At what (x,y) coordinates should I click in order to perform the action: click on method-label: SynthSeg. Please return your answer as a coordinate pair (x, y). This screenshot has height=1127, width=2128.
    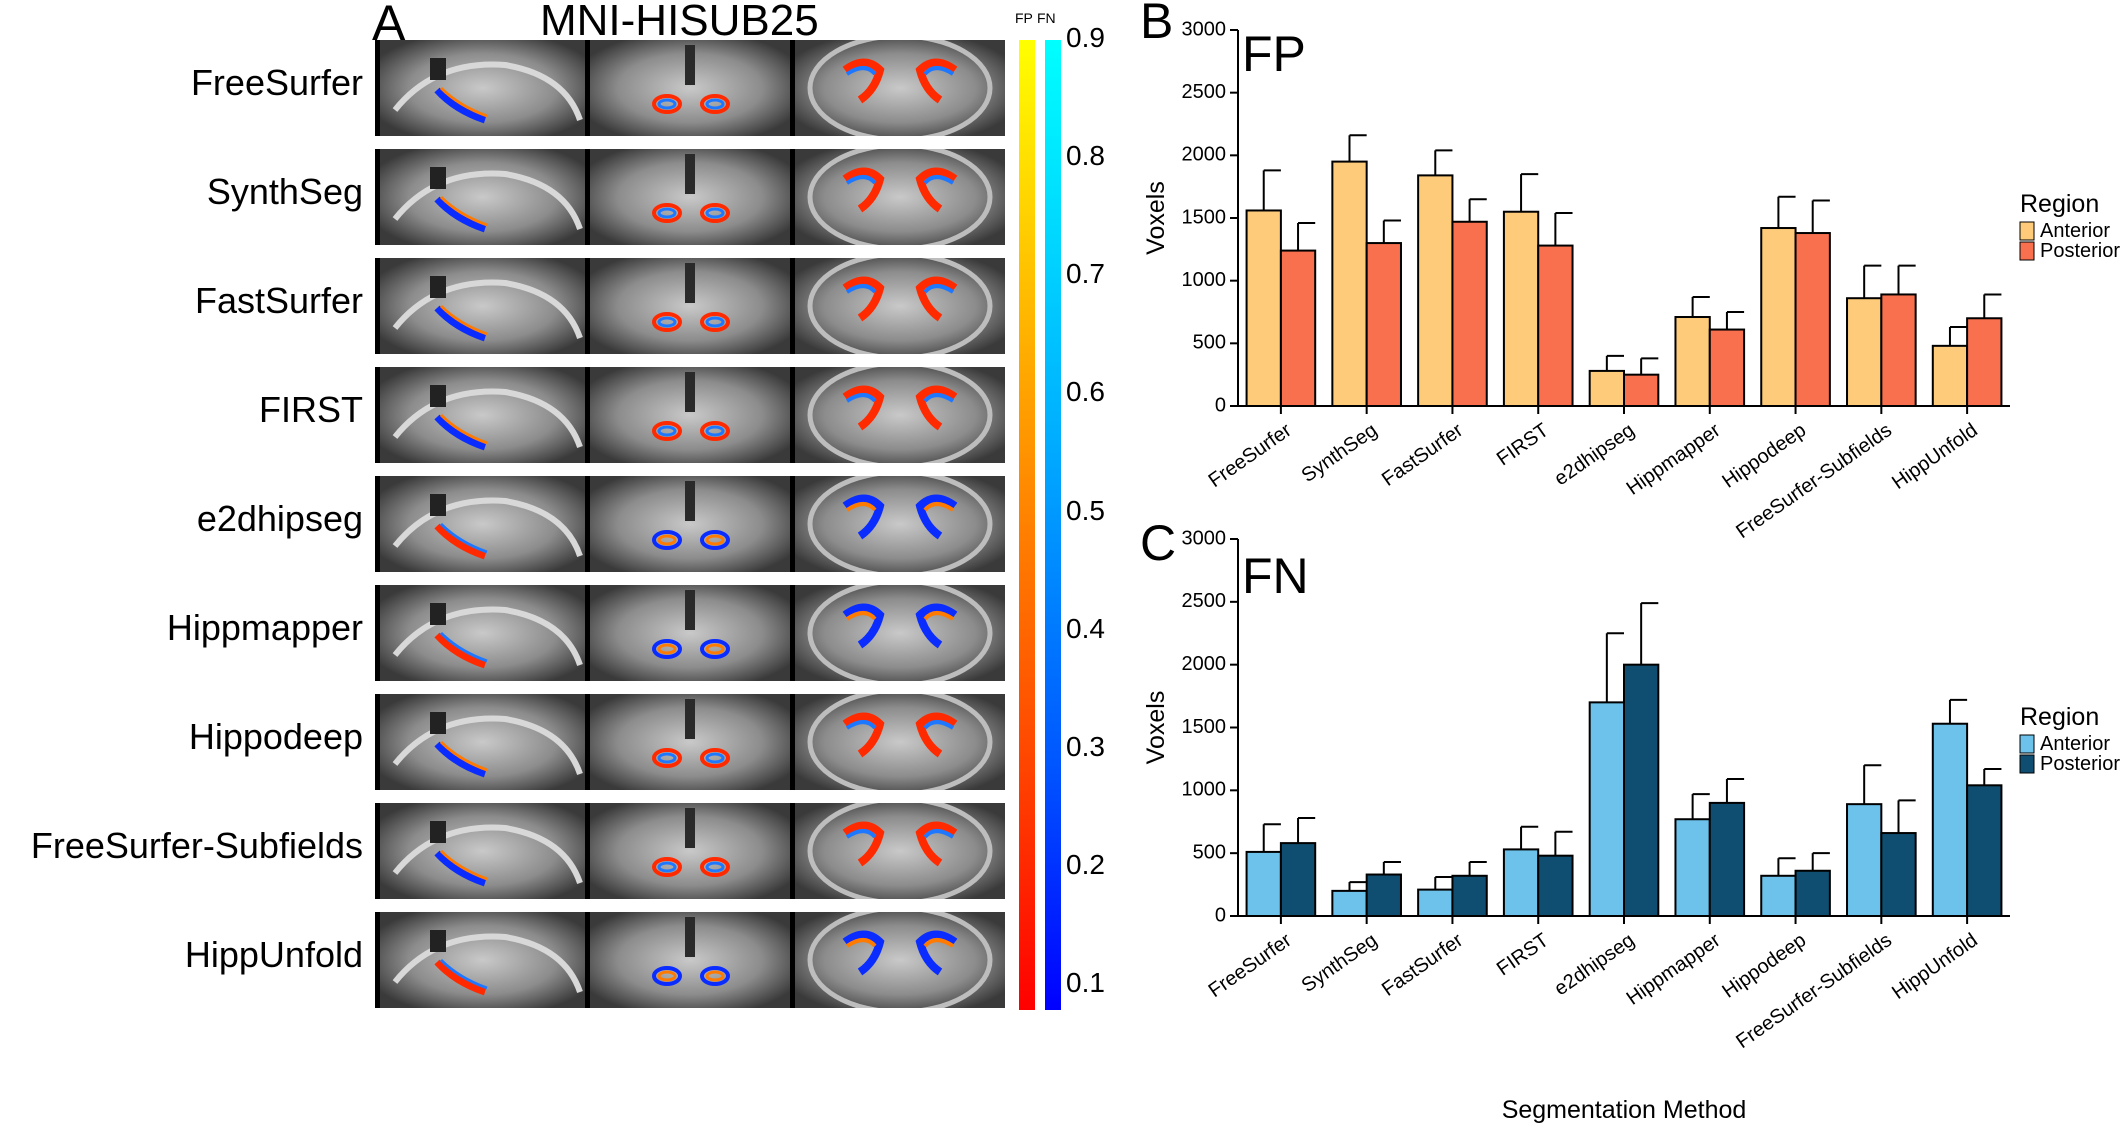
    Looking at the image, I should click on (284, 191).